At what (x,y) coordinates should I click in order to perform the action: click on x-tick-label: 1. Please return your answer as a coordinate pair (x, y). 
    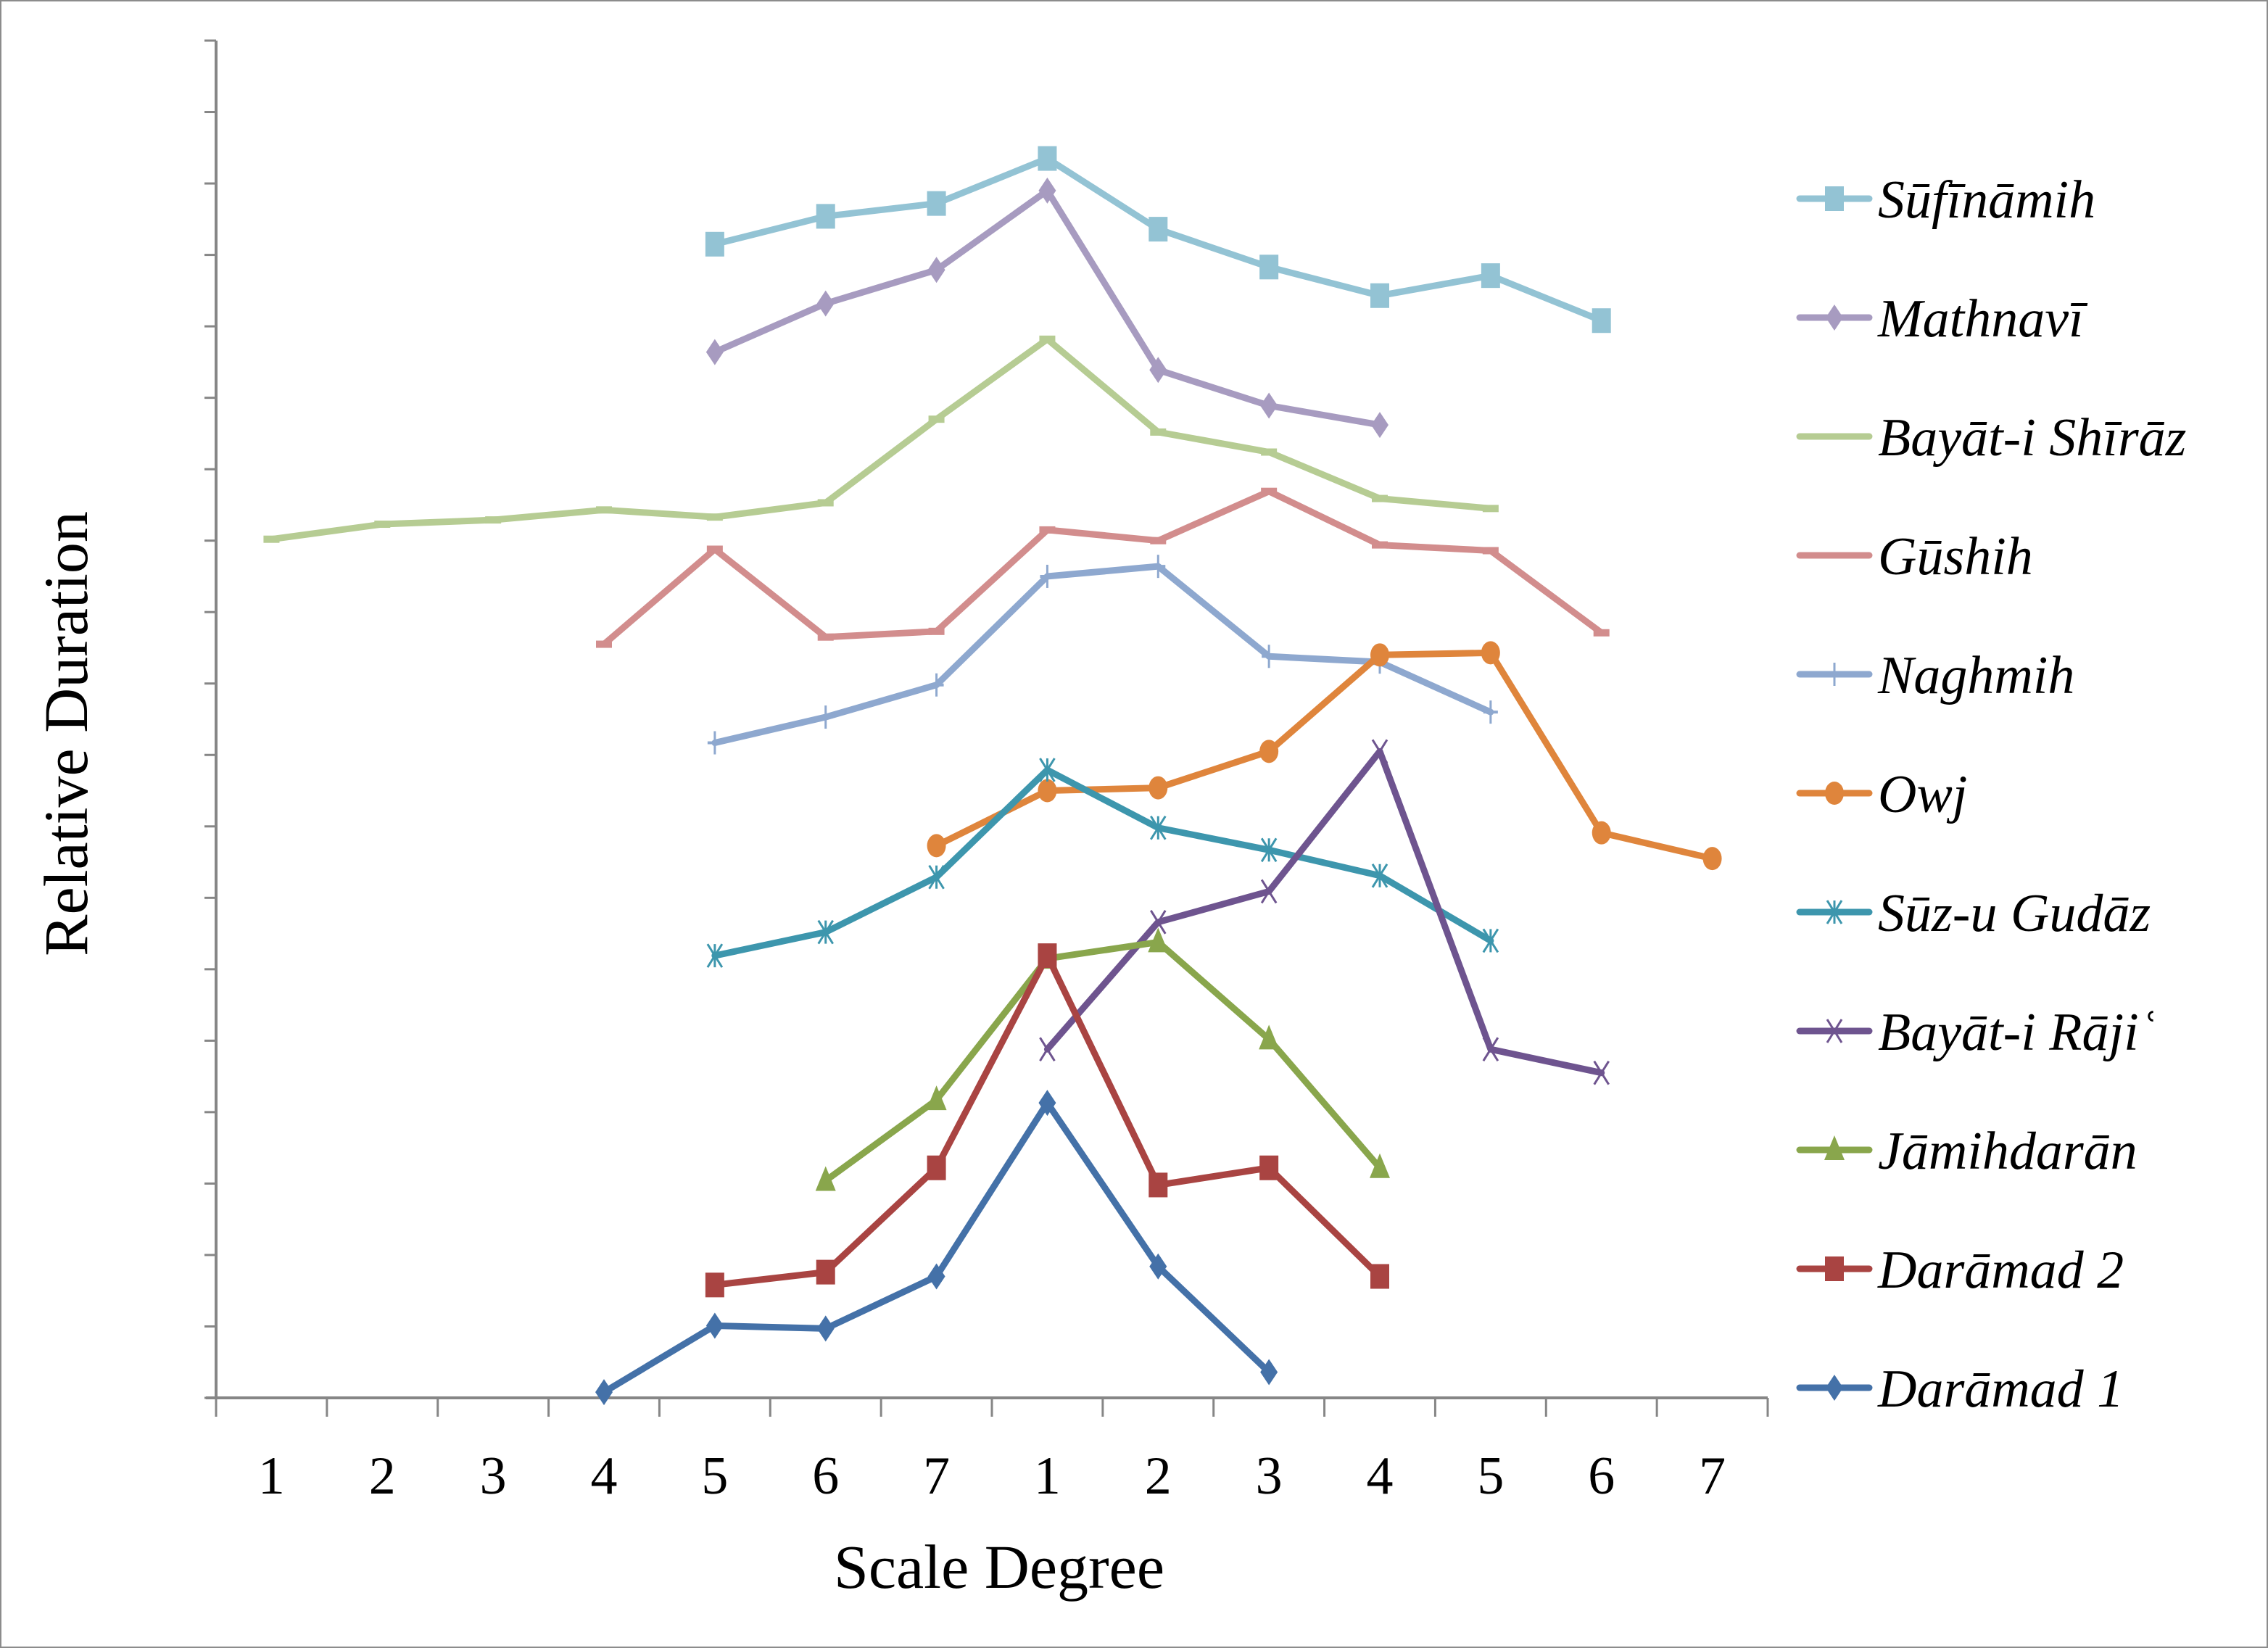
    Looking at the image, I should click on (1047, 1476).